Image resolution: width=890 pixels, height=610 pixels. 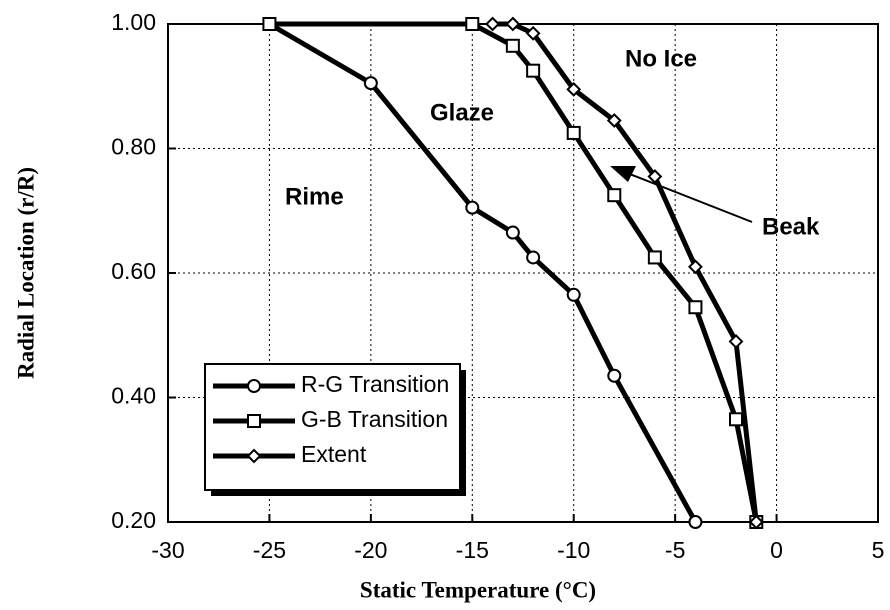 What do you see at coordinates (791, 226) in the screenshot?
I see `annotation: Beak` at bounding box center [791, 226].